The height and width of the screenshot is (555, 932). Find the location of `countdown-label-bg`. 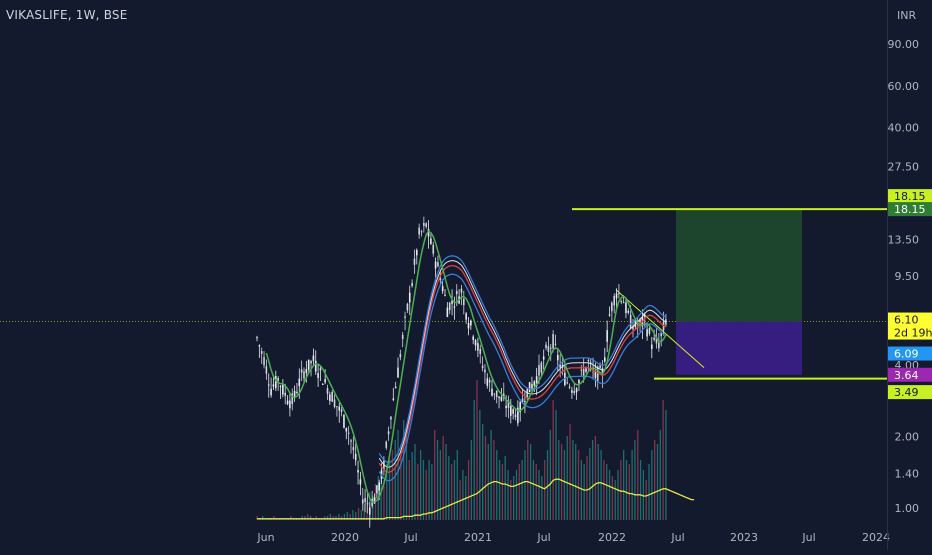

countdown-label-bg is located at coordinates (910, 332).